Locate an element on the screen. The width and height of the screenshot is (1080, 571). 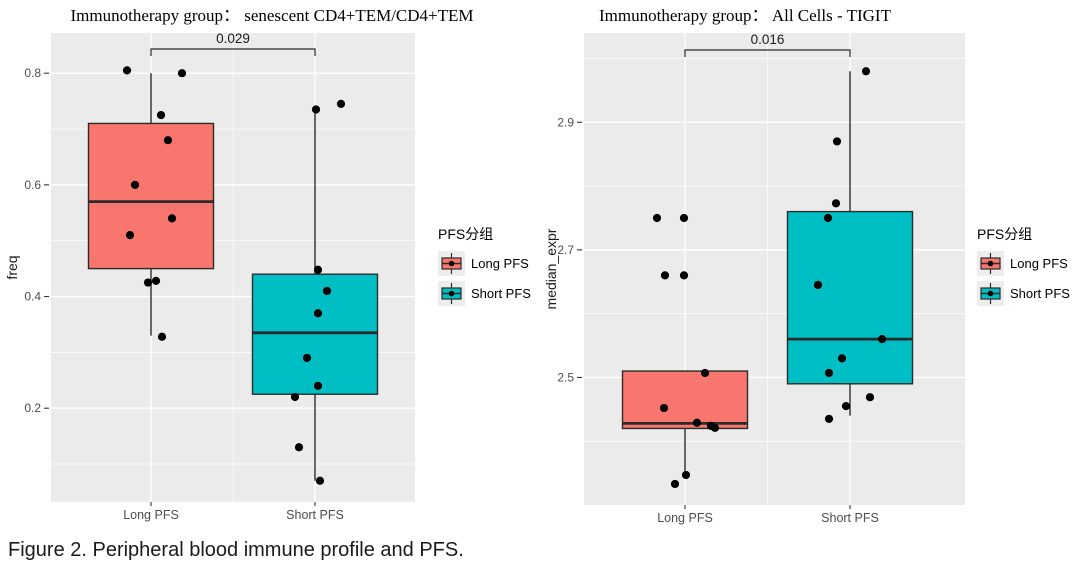
y-tick-label: 0.6 is located at coordinates (32, 185).